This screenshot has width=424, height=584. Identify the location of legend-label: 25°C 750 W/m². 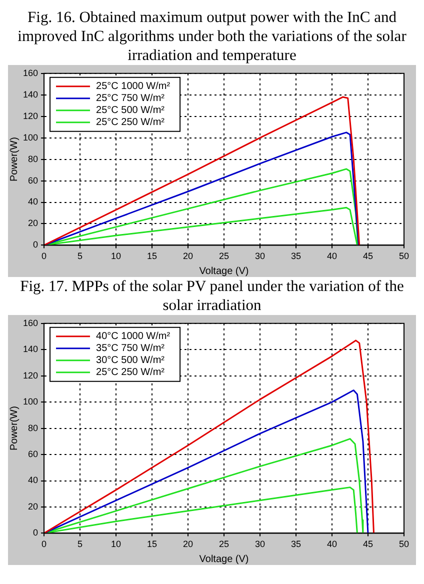
(131, 98).